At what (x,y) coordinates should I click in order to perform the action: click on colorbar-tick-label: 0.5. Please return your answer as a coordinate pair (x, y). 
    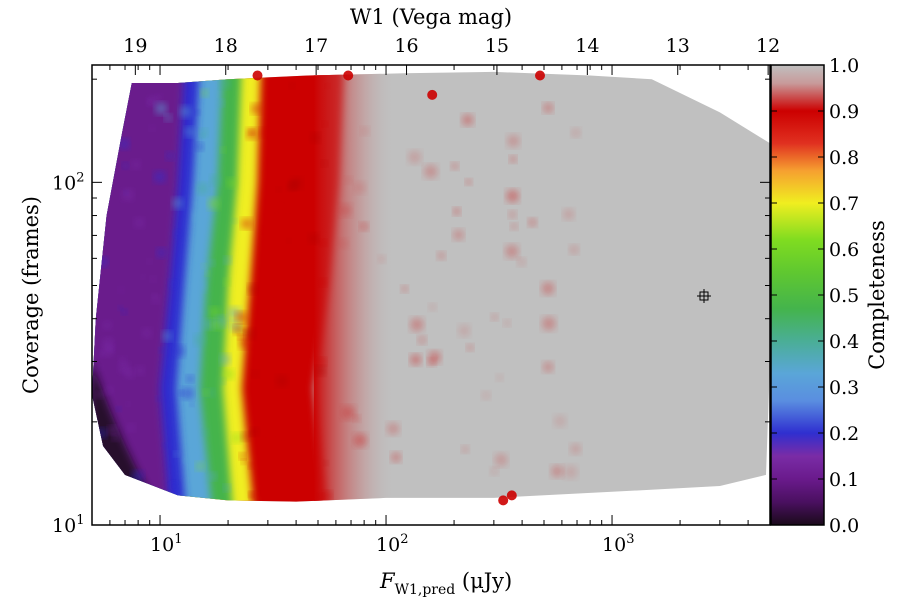
    Looking at the image, I should click on (844, 296).